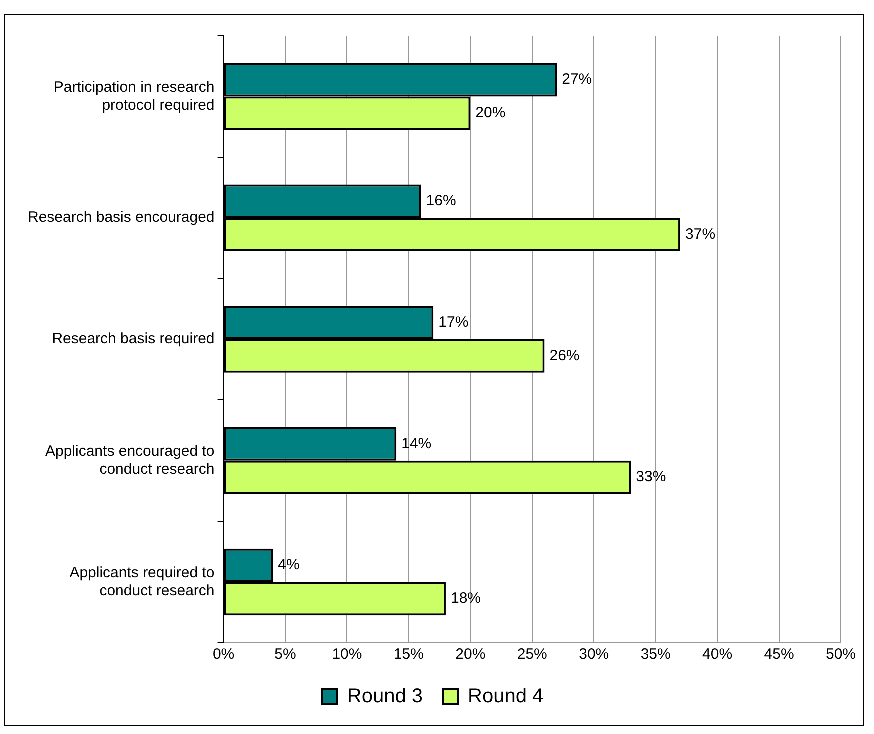  Describe the element at coordinates (491, 113) in the screenshot. I see `data-label: 20%` at that location.